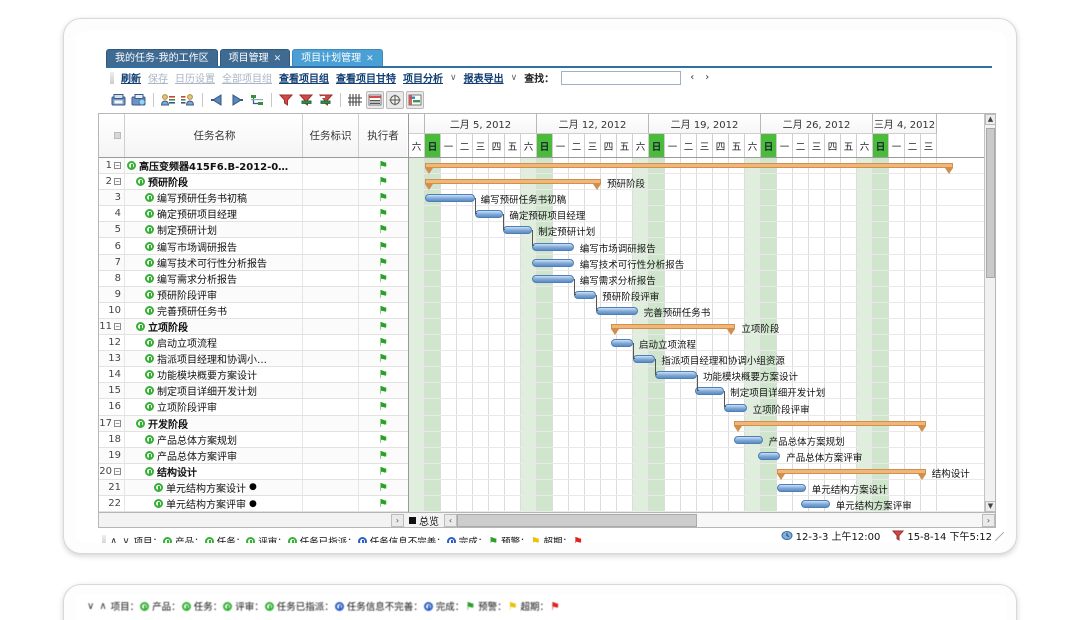  I want to click on menu-item-save: 保存, so click(158, 79).